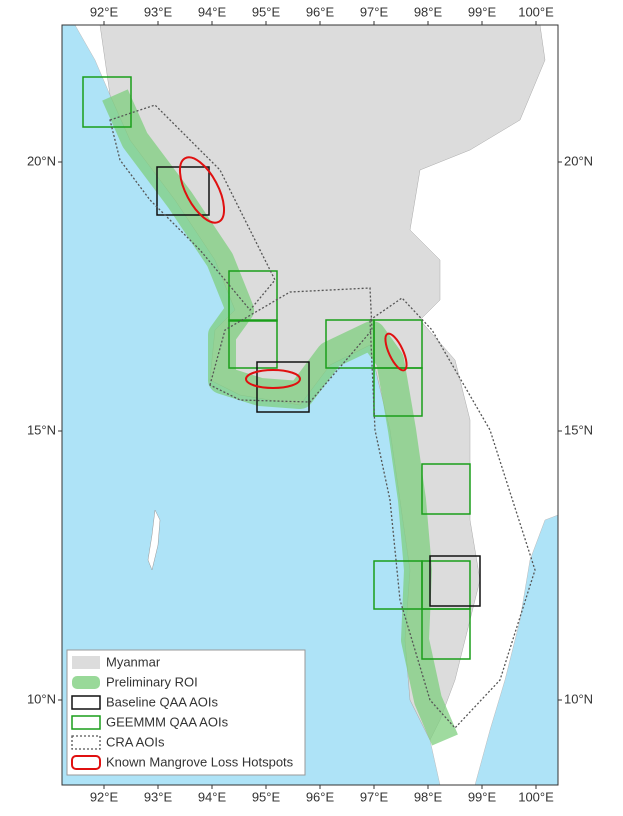 The image size is (623, 816). I want to click on legend-label: Myanmar, so click(133, 661).